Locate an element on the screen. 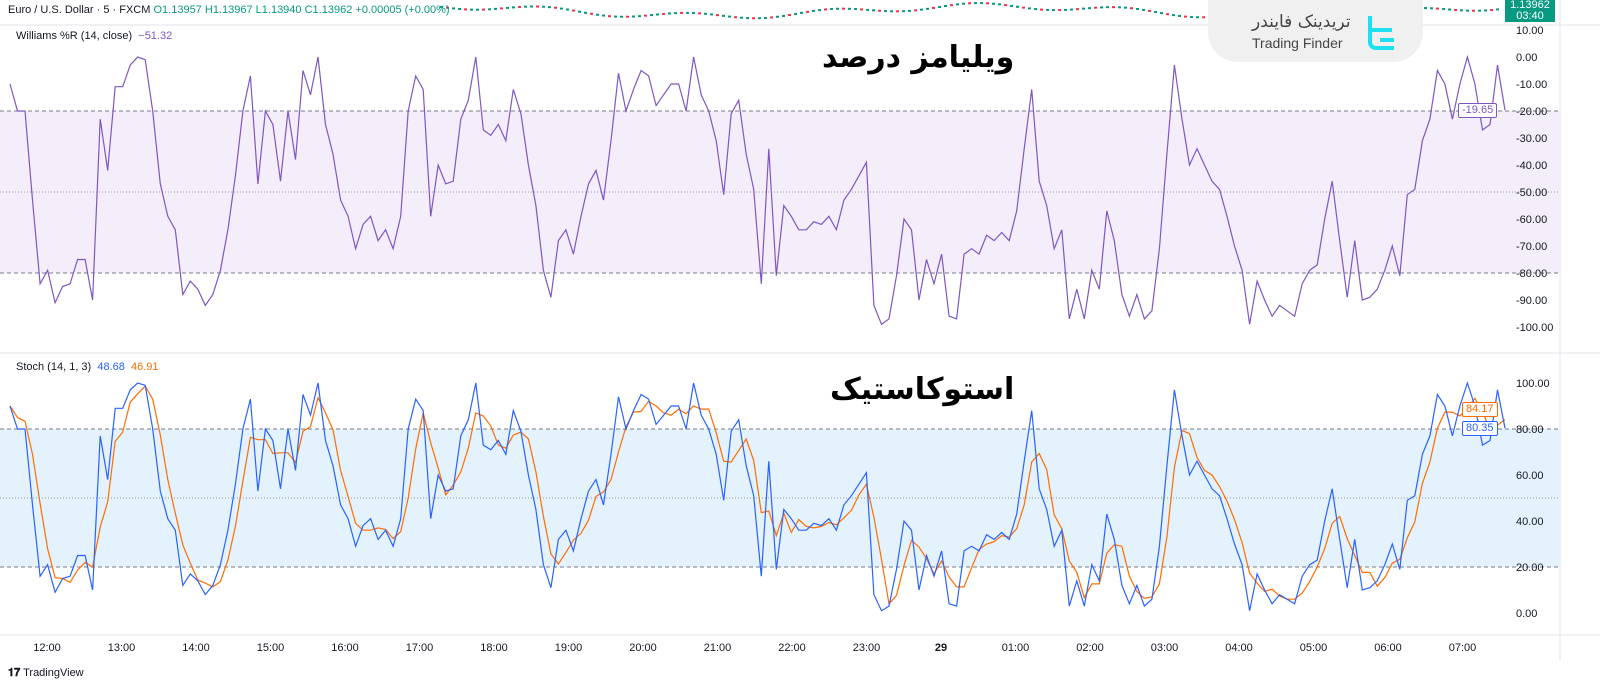  stoch-legend: Stoch (14, 1, 3) 48.68 46.91 is located at coordinates (87, 367).